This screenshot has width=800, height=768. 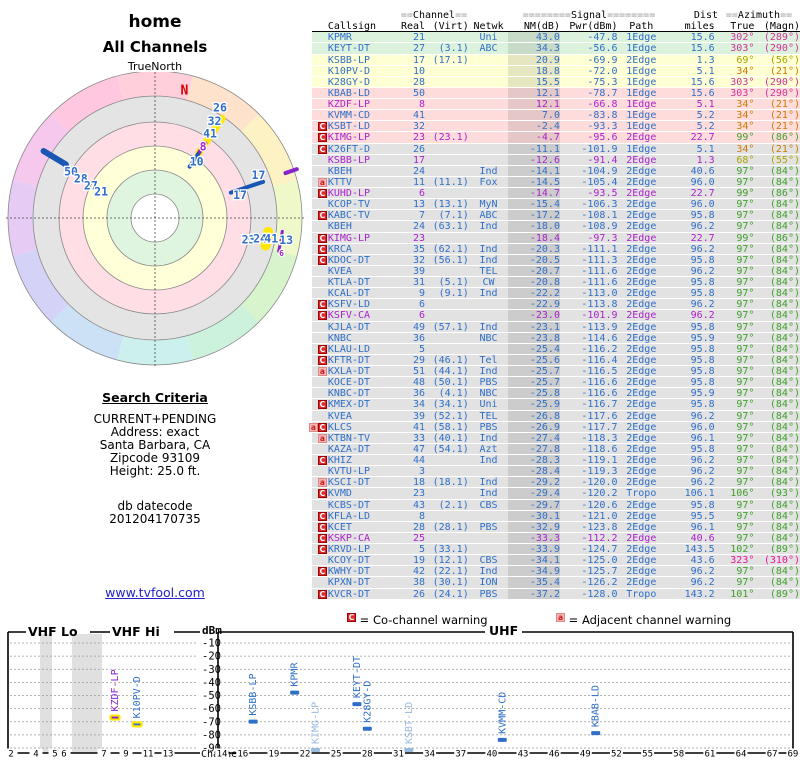 What do you see at coordinates (349, 583) in the screenshot?
I see `cell-cs: KPXN-DT` at bounding box center [349, 583].